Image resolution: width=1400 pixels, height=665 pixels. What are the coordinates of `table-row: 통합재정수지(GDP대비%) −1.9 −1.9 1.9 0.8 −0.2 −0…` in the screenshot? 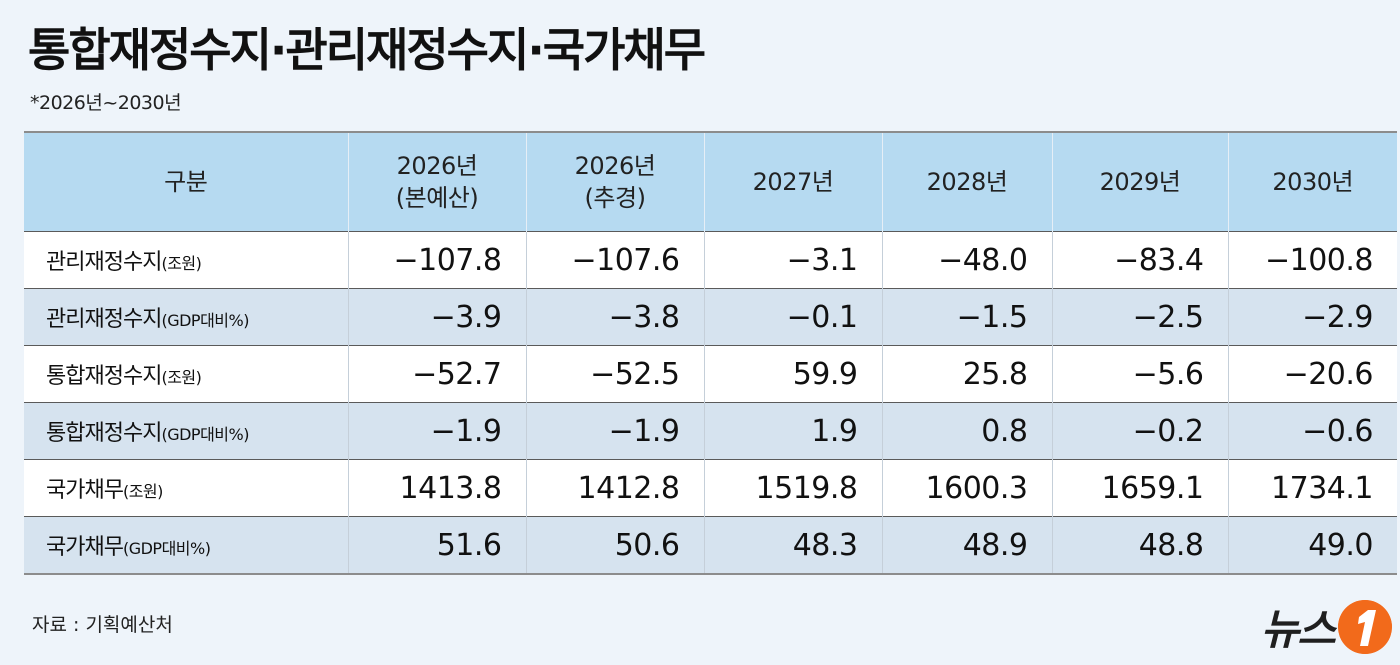 It's located at (710, 431).